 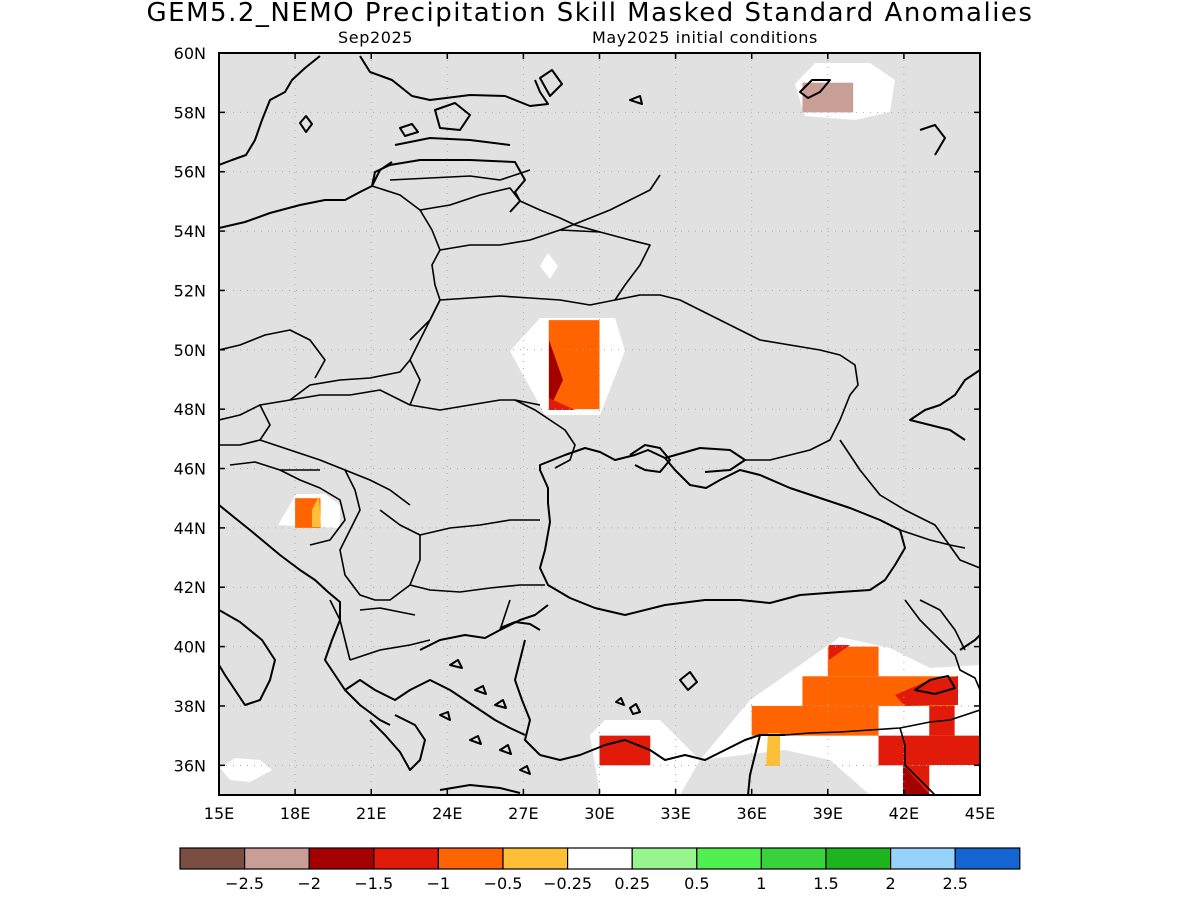 What do you see at coordinates (484, 627) in the screenshot?
I see `coast-aegean-north` at bounding box center [484, 627].